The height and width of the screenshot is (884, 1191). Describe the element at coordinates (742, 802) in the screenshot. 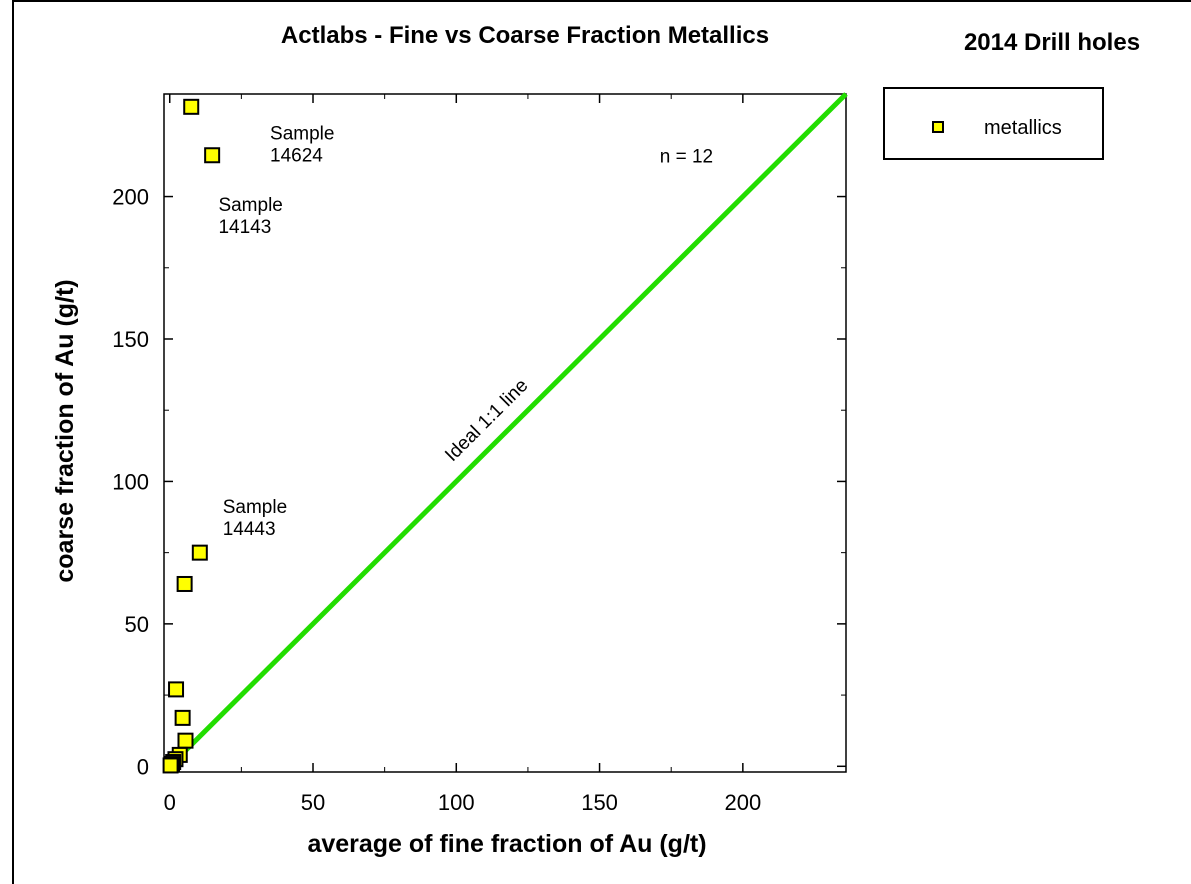

I see `x-tick-label-200: 200` at that location.